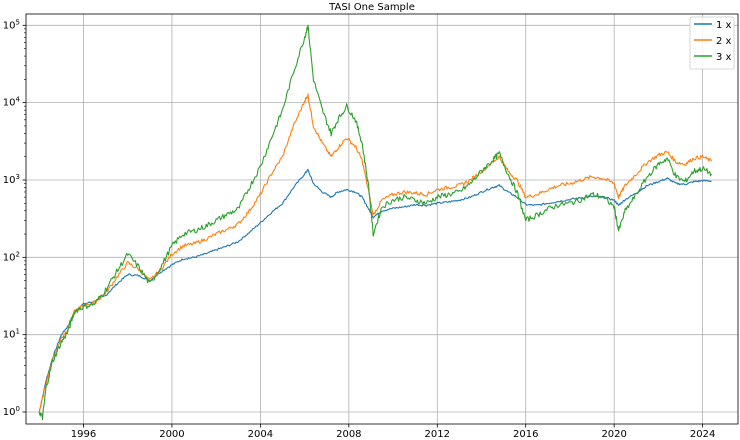 Image resolution: width=740 pixels, height=440 pixels. I want to click on x-tick-label: 1996, so click(83, 434).